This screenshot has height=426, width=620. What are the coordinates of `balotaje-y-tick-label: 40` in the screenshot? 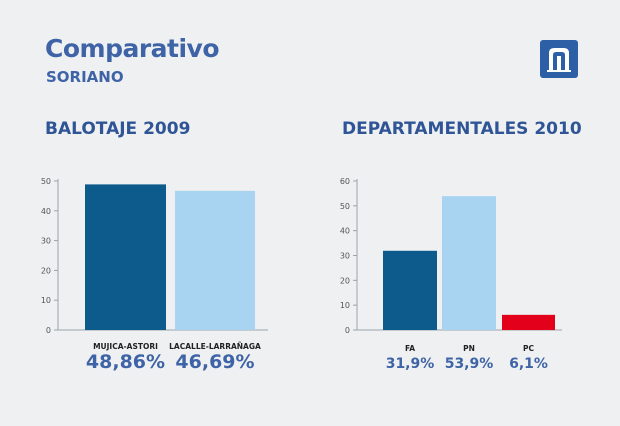 It's located at (46, 211).